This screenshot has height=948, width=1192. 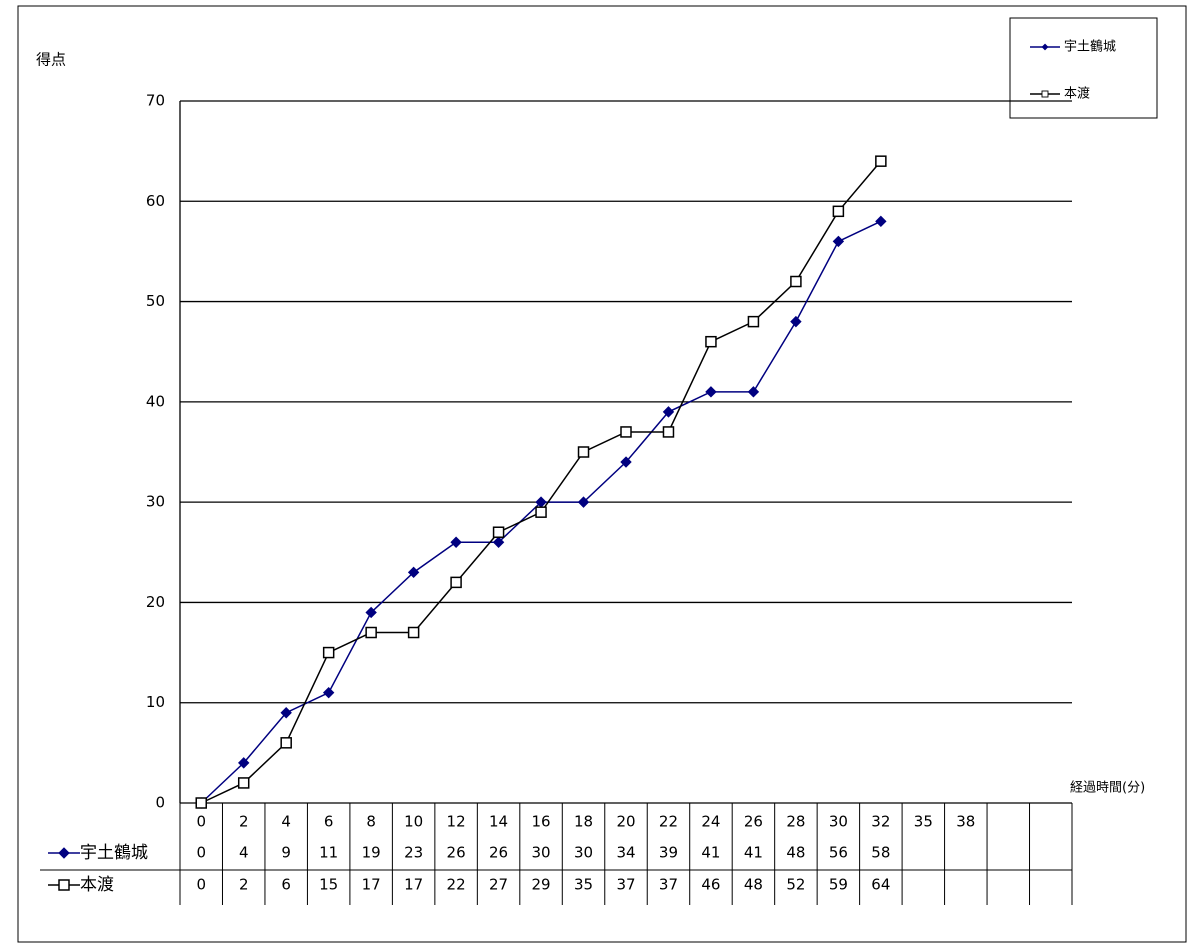 What do you see at coordinates (965, 822) in the screenshot?
I see `x-tick-label: 38` at bounding box center [965, 822].